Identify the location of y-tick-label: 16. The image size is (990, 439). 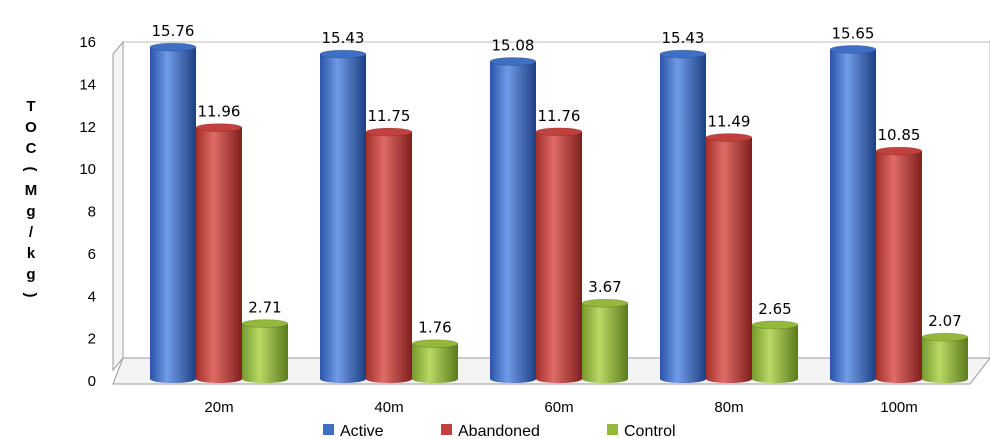
(87, 42).